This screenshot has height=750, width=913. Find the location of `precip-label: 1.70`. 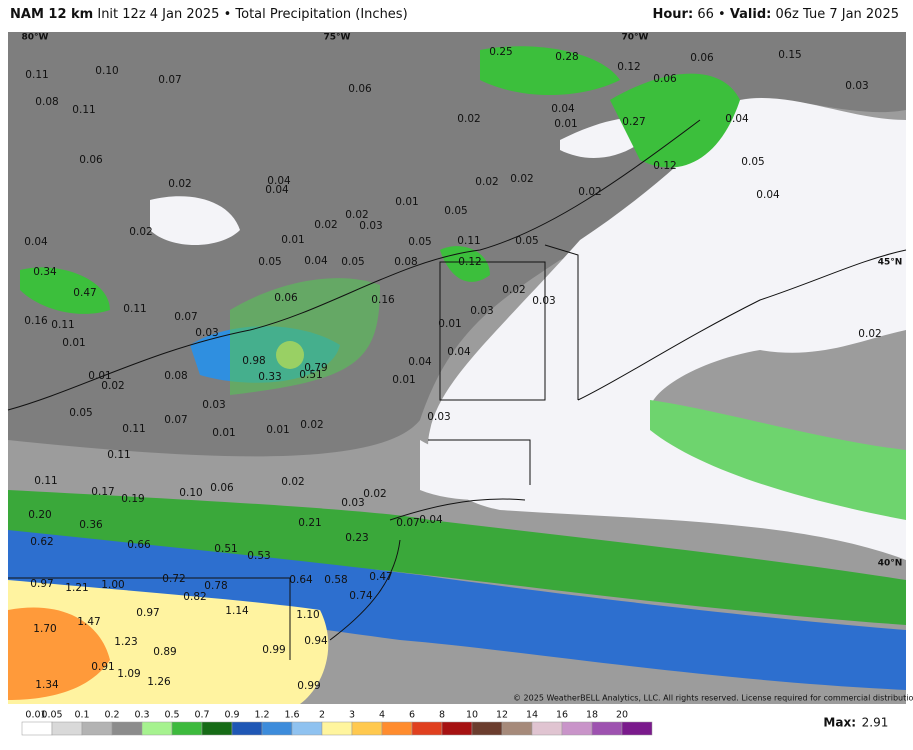

precip-label: 1.70 is located at coordinates (44, 629).